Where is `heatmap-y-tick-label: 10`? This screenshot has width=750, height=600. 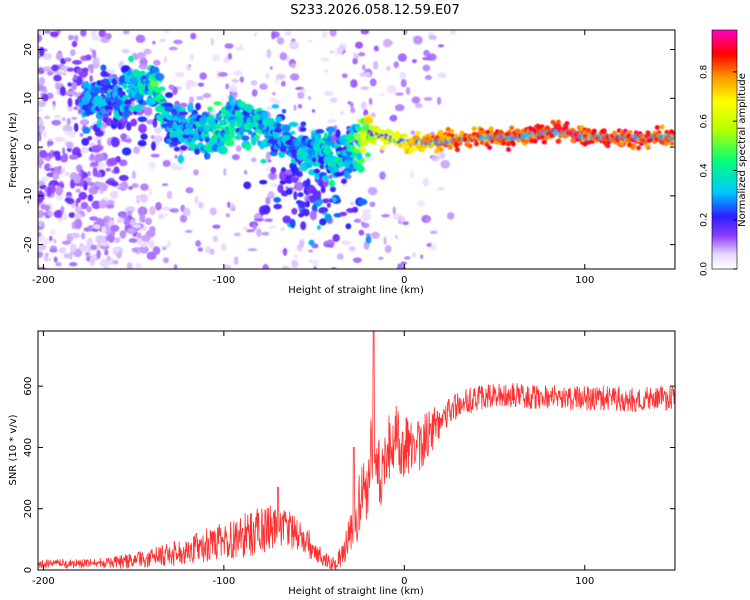 heatmap-y-tick-label: 10 is located at coordinates (28, 98).